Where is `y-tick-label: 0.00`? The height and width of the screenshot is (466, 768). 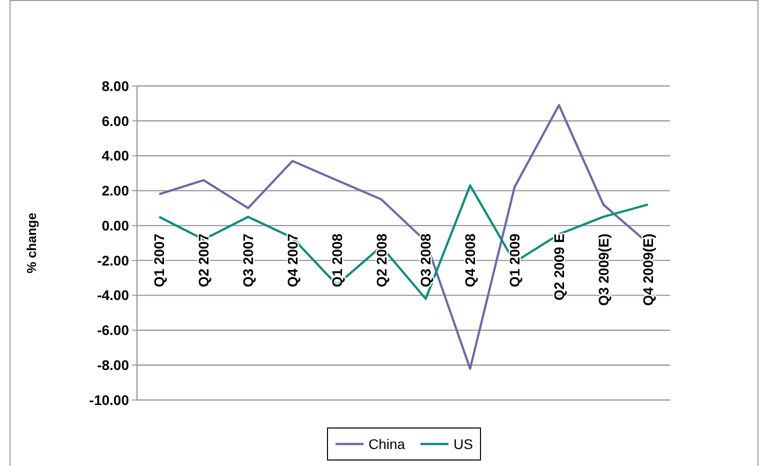 y-tick-label: 0.00 is located at coordinates (116, 225).